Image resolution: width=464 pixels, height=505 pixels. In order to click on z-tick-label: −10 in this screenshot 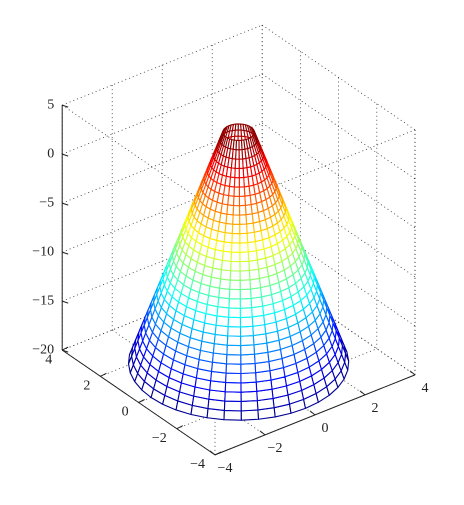, I will do `click(43, 251)`.